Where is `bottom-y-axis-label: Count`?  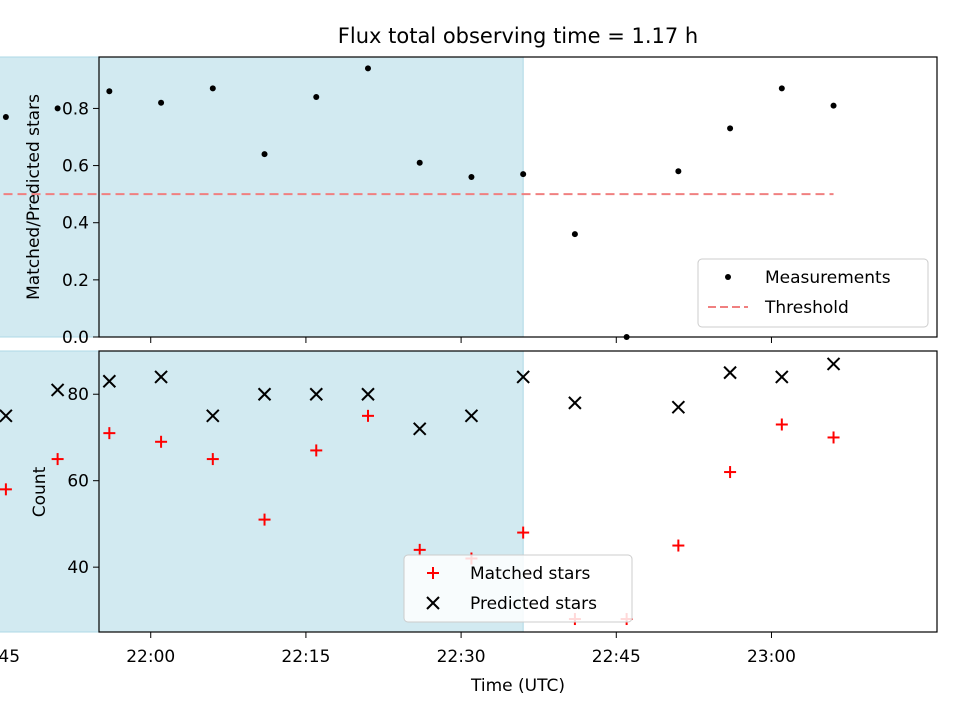
bottom-y-axis-label: Count is located at coordinates (40, 491).